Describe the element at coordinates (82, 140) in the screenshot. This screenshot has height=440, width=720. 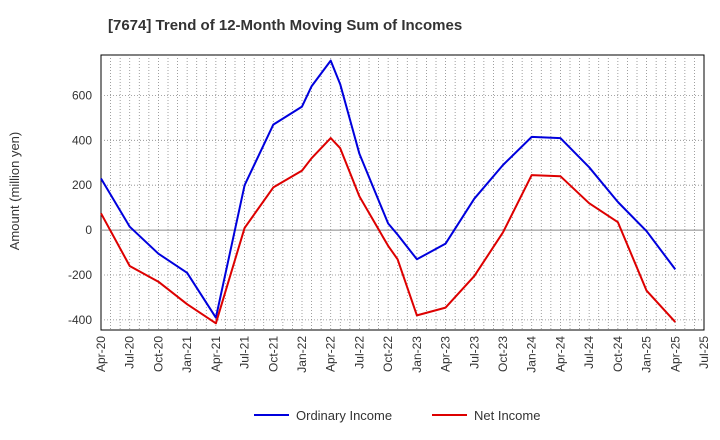
I see `y-tick-label: 400` at that location.